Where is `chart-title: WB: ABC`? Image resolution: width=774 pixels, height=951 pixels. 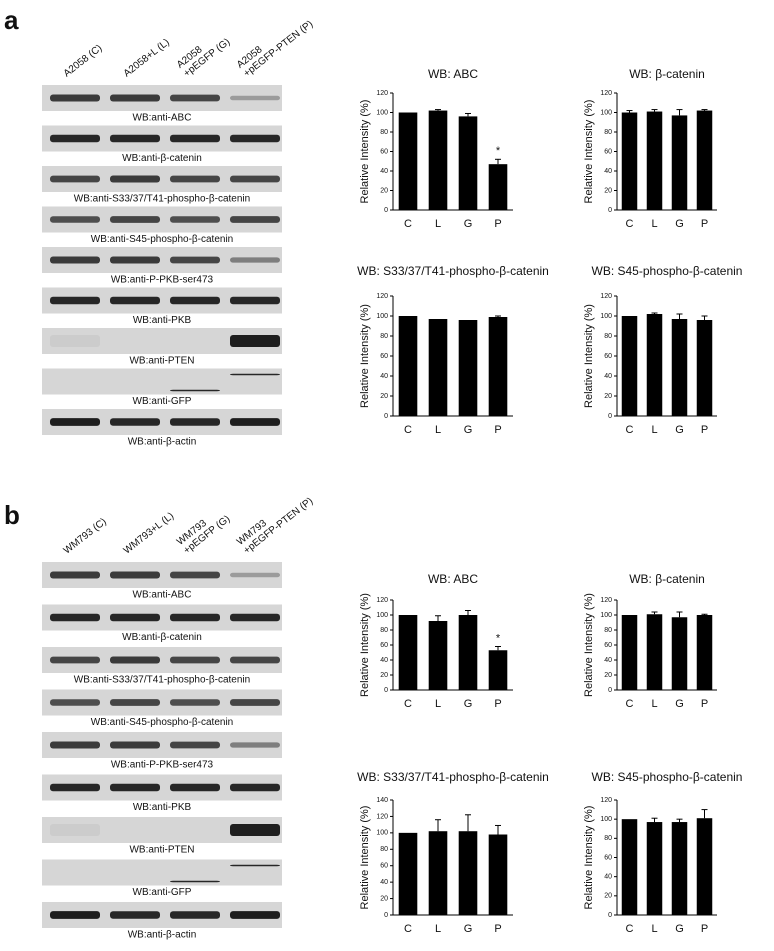 chart-title: WB: ABC is located at coordinates (453, 74).